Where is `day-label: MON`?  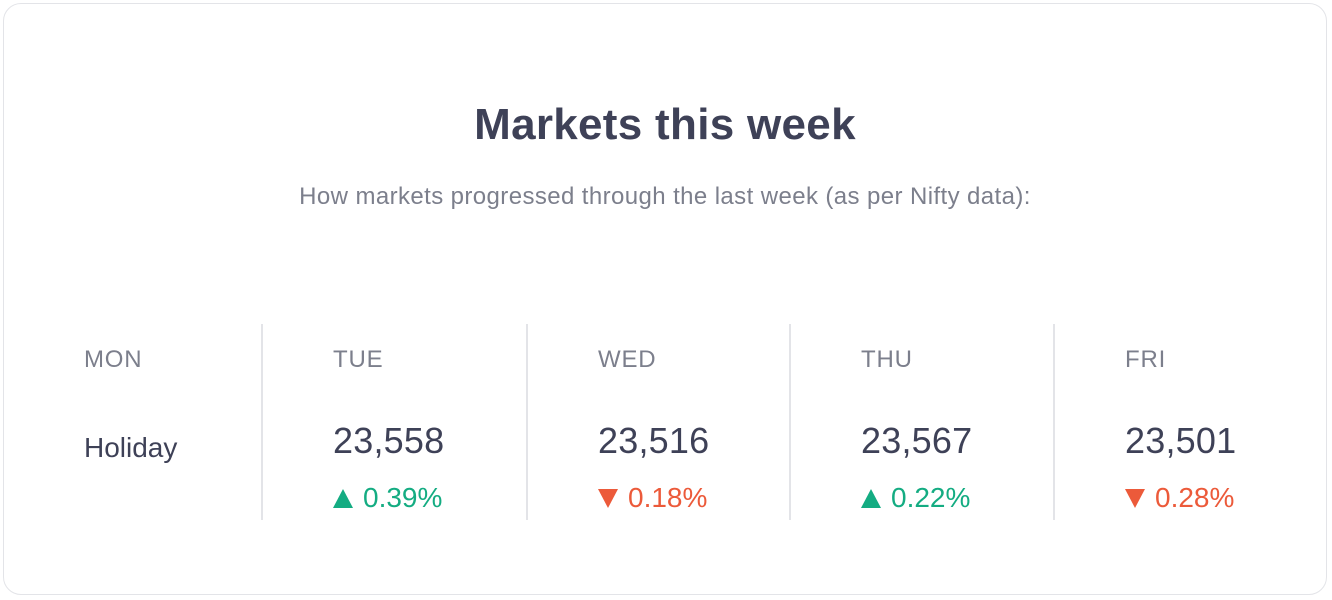
day-label: MON is located at coordinates (113, 359).